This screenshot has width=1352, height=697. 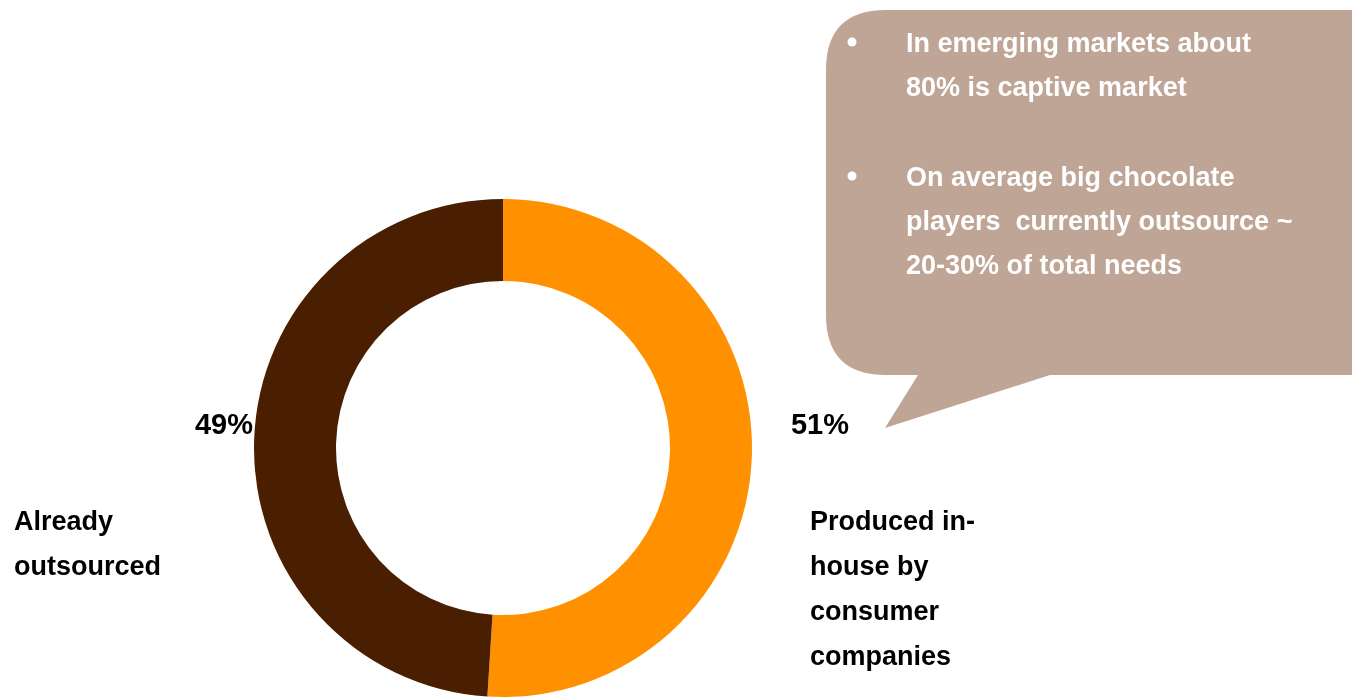 What do you see at coordinates (224, 424) in the screenshot?
I see `data-label: 49%` at bounding box center [224, 424].